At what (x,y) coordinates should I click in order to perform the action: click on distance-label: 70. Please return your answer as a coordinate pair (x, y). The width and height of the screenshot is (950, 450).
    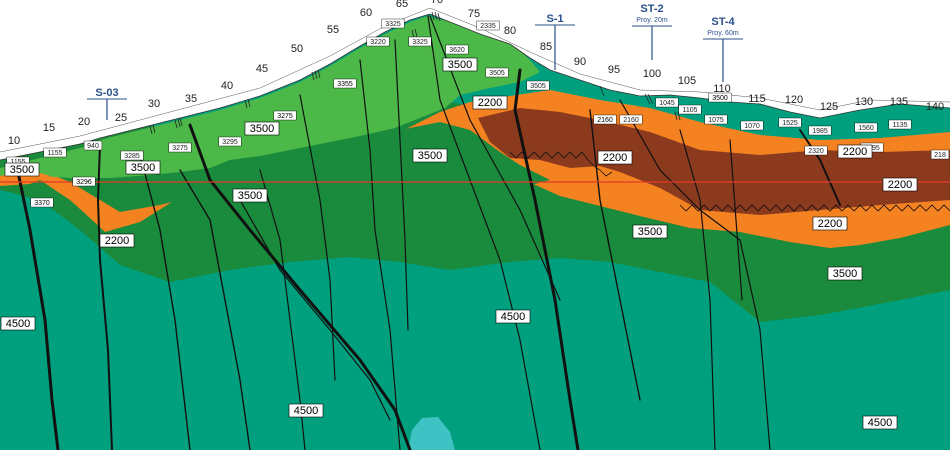
    Looking at the image, I should click on (437, 3).